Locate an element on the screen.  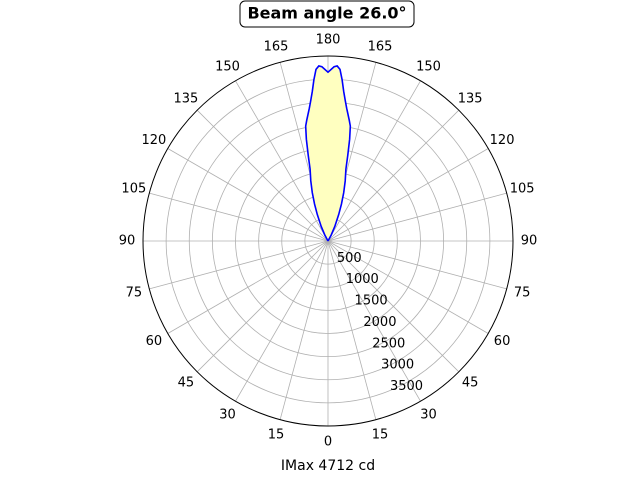
r-tick-label: 2500 is located at coordinates (388, 343).